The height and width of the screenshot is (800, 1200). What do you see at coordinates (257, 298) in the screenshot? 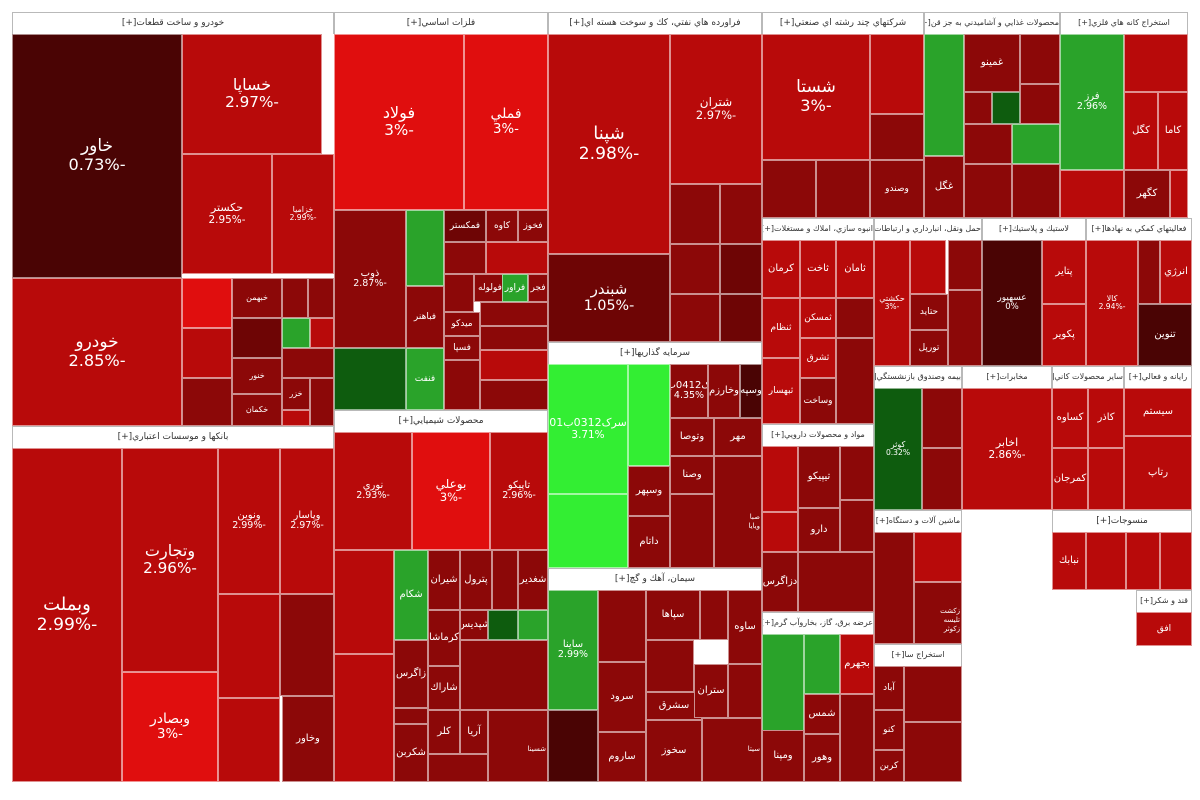
I see `stock-tile: خبهمن` at bounding box center [257, 298].